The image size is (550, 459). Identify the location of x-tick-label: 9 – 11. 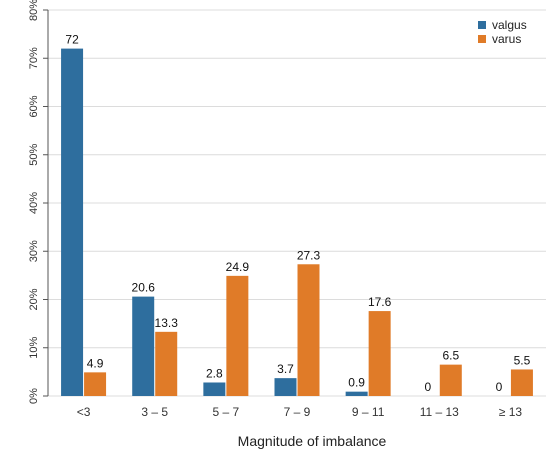
(368, 412).